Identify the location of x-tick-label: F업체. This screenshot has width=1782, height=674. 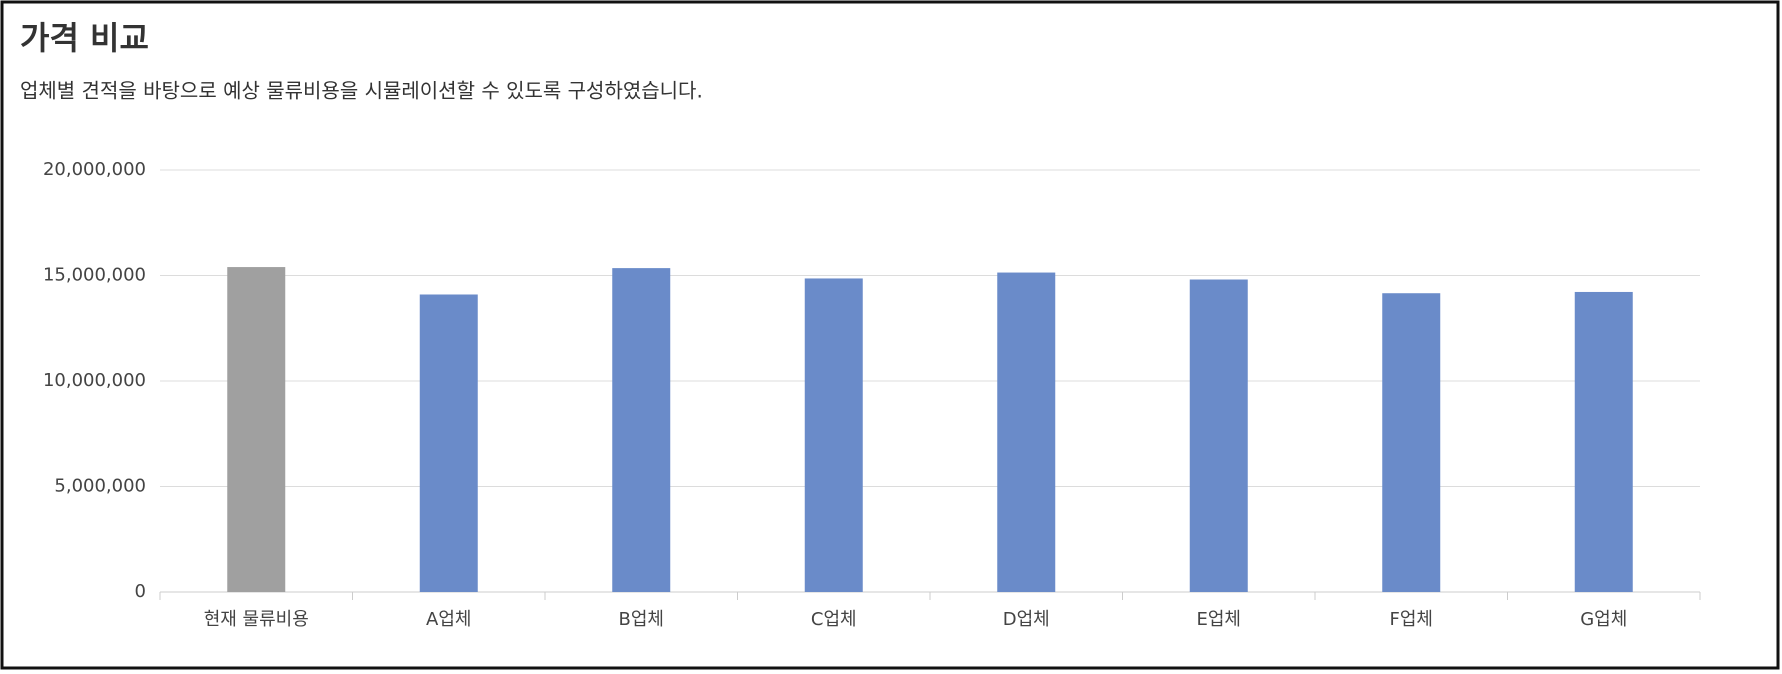
(1411, 619).